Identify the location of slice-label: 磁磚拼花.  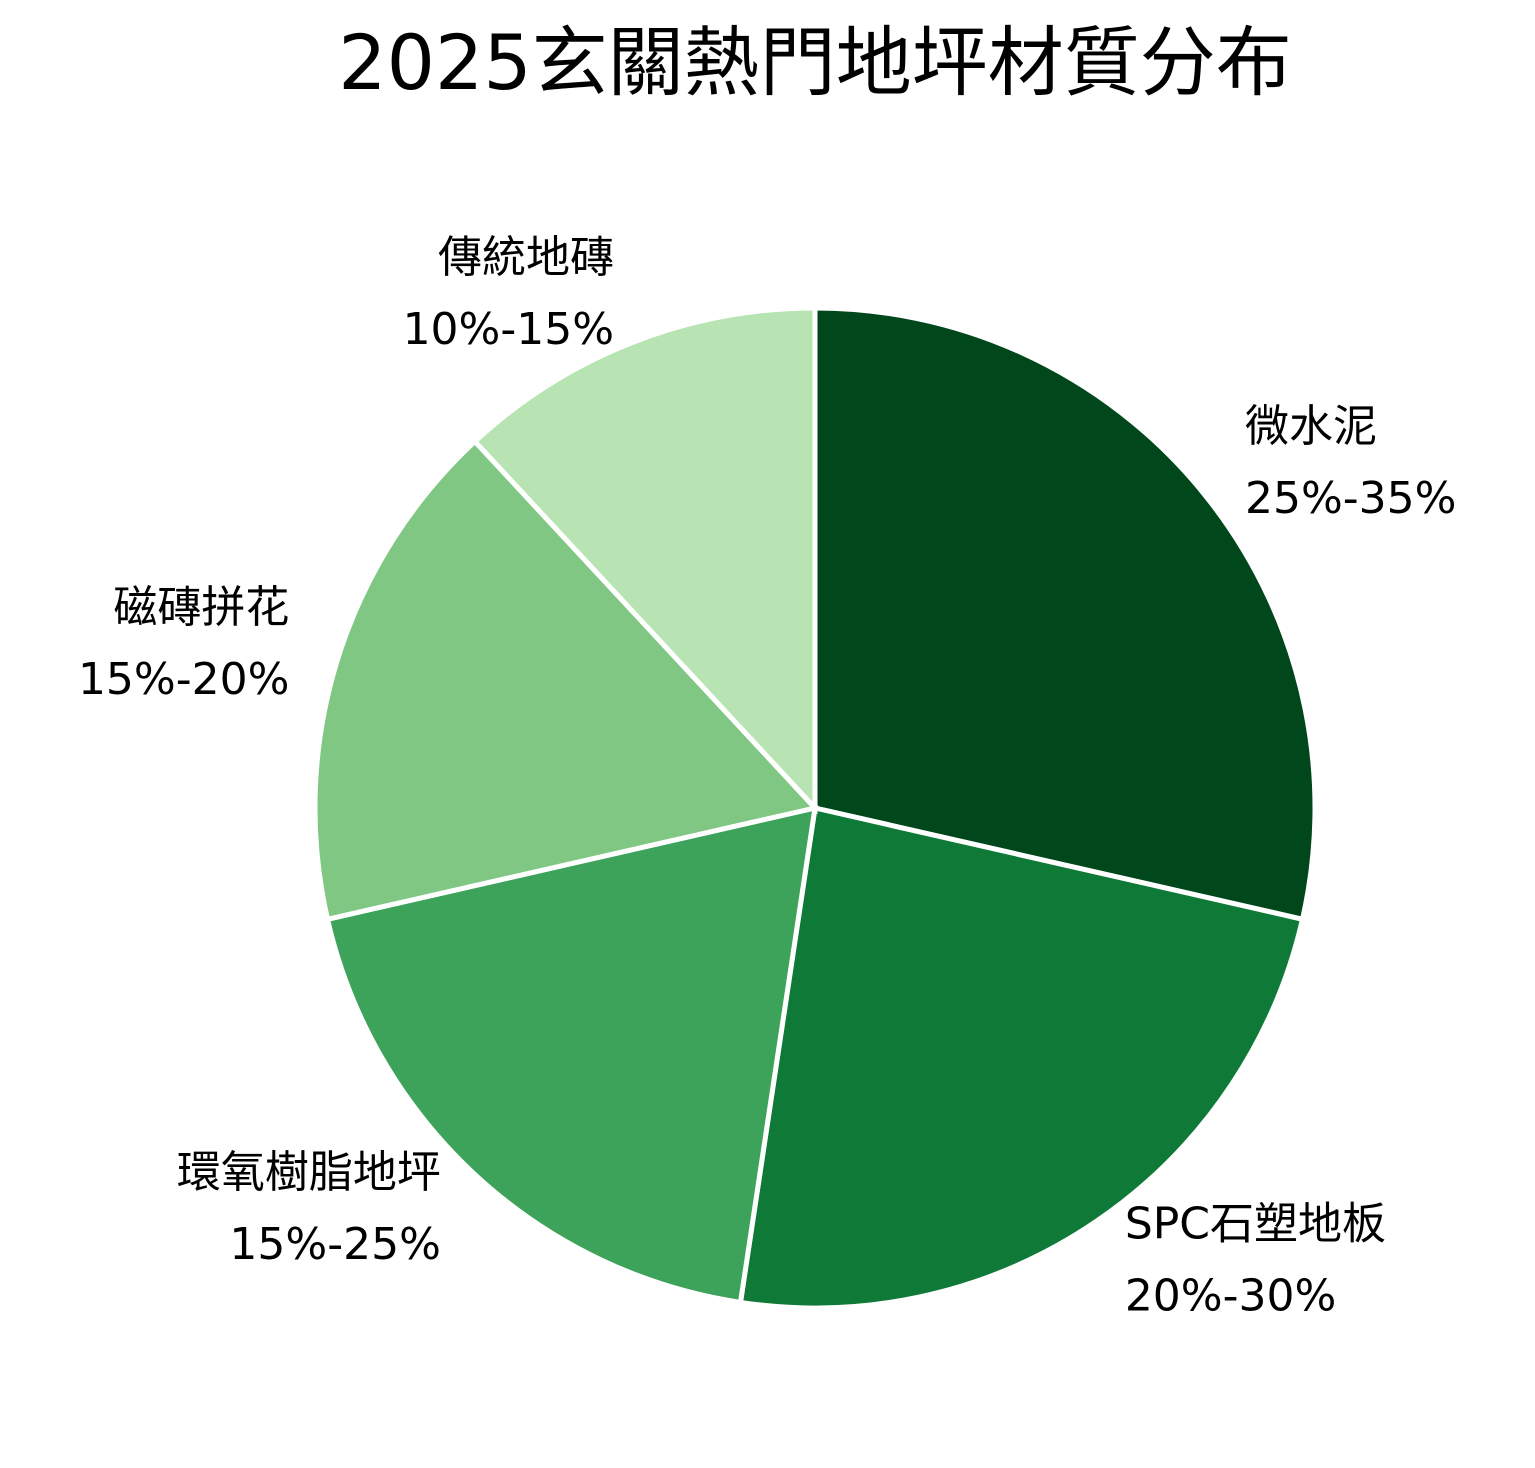
(201, 607).